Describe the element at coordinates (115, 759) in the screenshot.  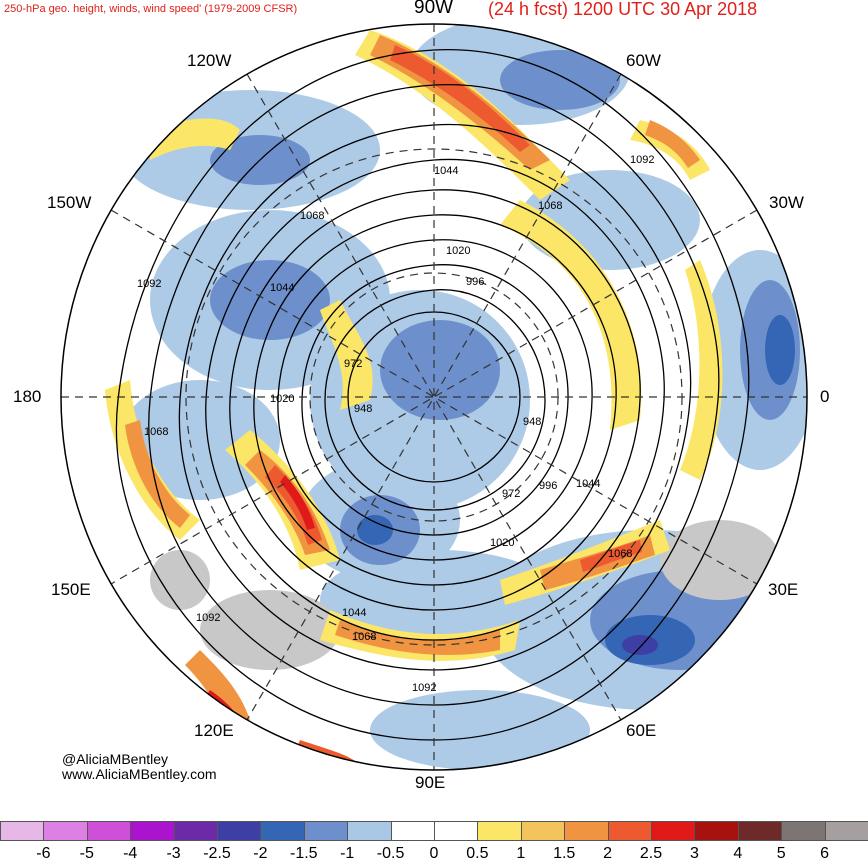
I see `credit-handle: @AliciaMBentley` at that location.